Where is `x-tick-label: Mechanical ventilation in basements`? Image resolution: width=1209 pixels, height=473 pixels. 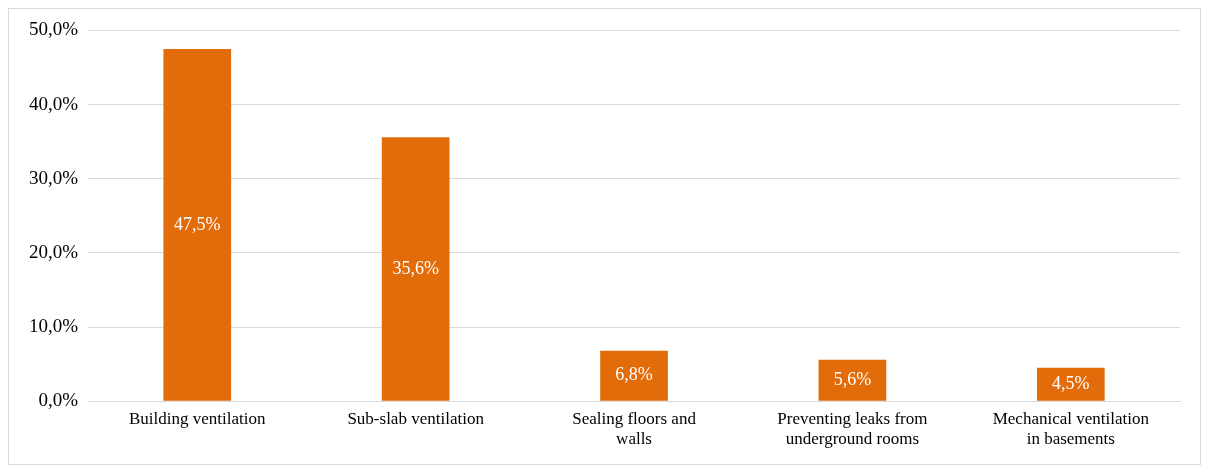
x-tick-label: Mechanical ventilation in basements is located at coordinates (1071, 428).